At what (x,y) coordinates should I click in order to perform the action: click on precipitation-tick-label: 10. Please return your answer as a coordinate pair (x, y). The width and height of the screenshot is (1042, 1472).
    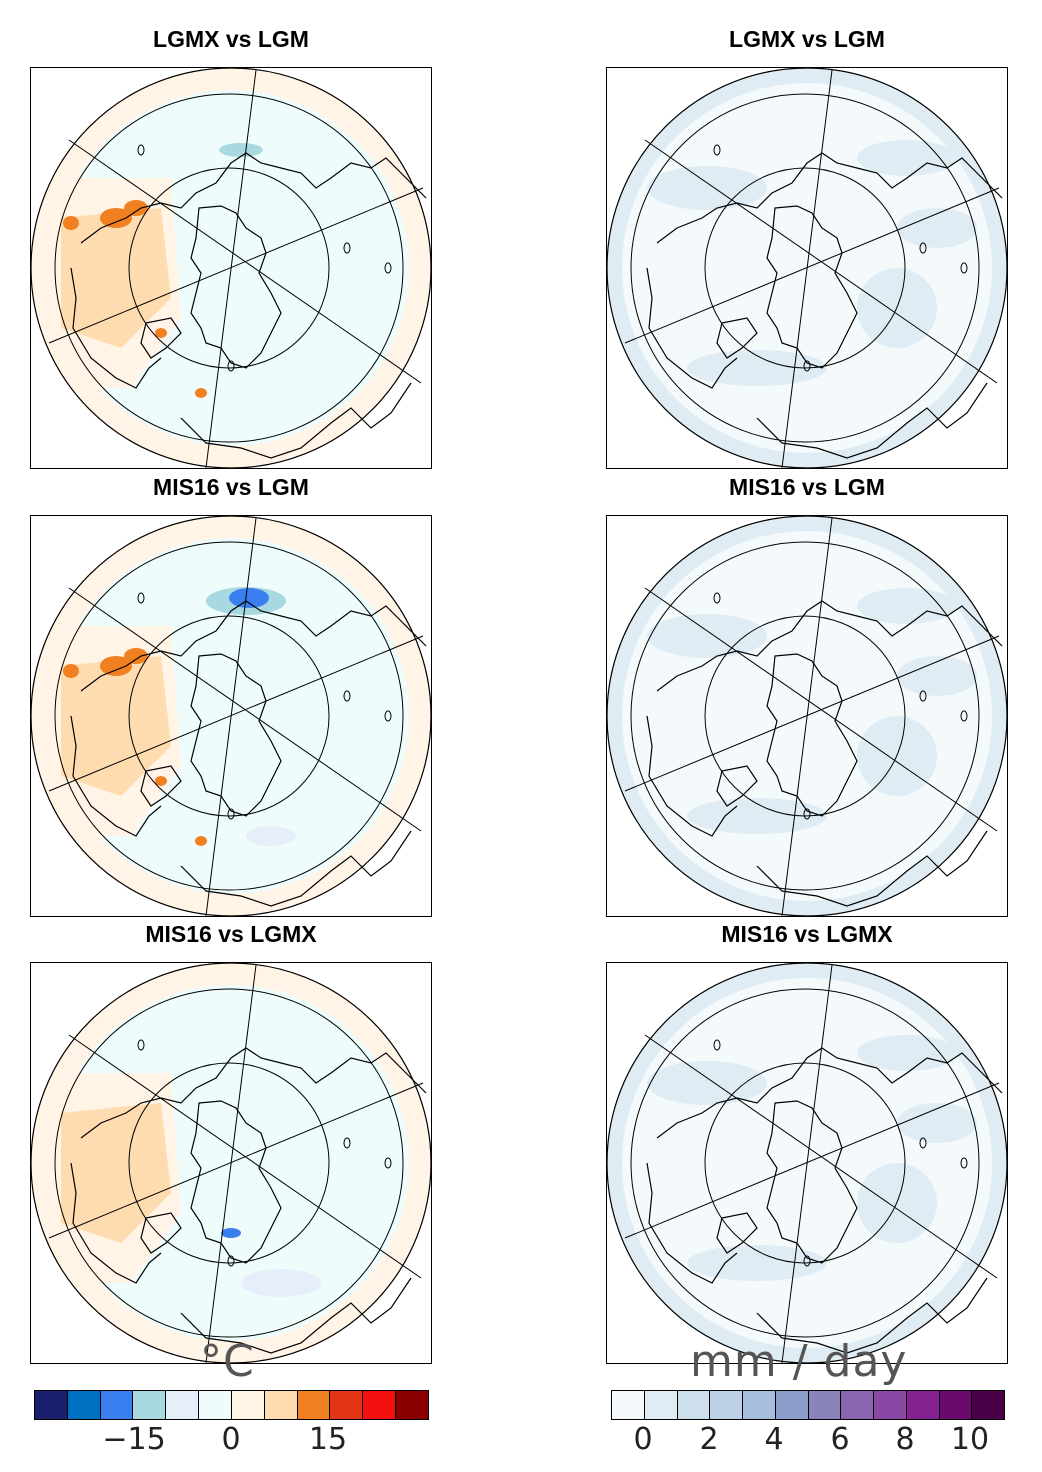
    Looking at the image, I should click on (970, 1439).